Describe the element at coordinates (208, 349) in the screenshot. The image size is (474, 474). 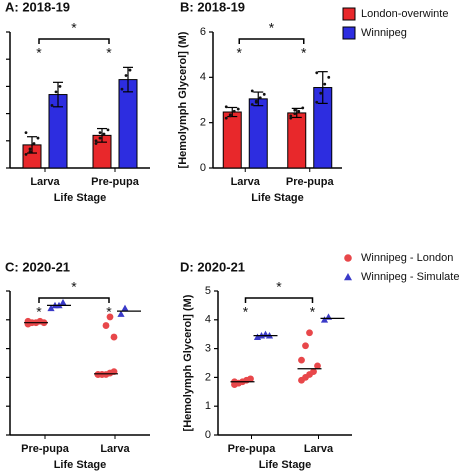
I see `y-tick-label: 3` at that location.